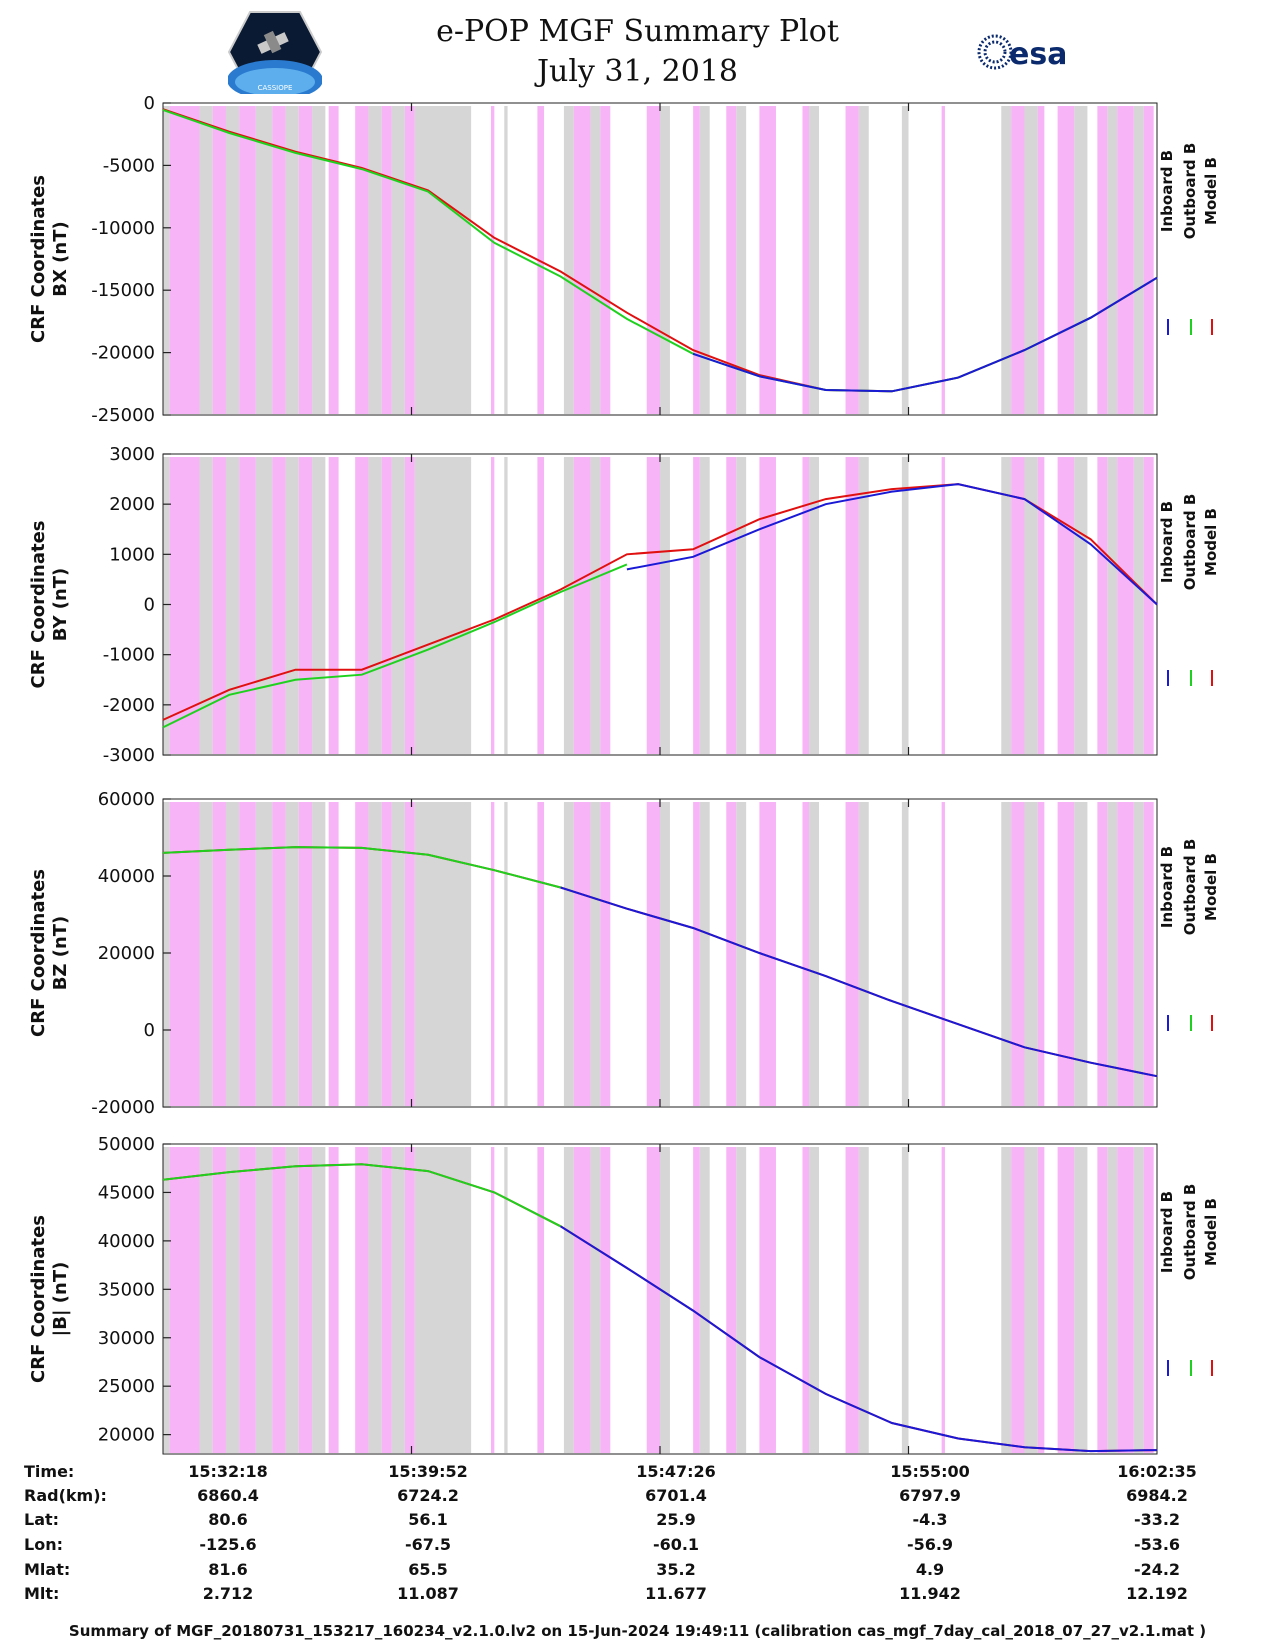 This screenshot has width=1275, height=1650. Describe the element at coordinates (129, 705) in the screenshot. I see `y-tick-label: -2000` at that location.